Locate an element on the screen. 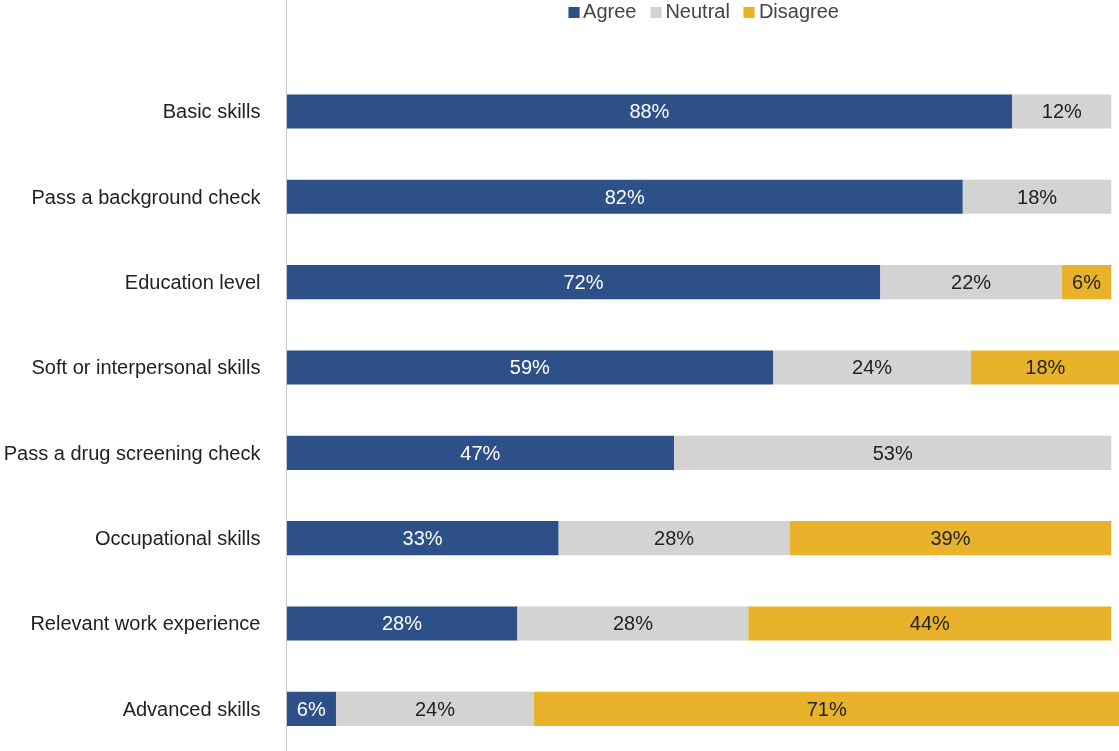 Image resolution: width=1119 pixels, height=751 pixels. legend-label: Agree is located at coordinates (610, 11).